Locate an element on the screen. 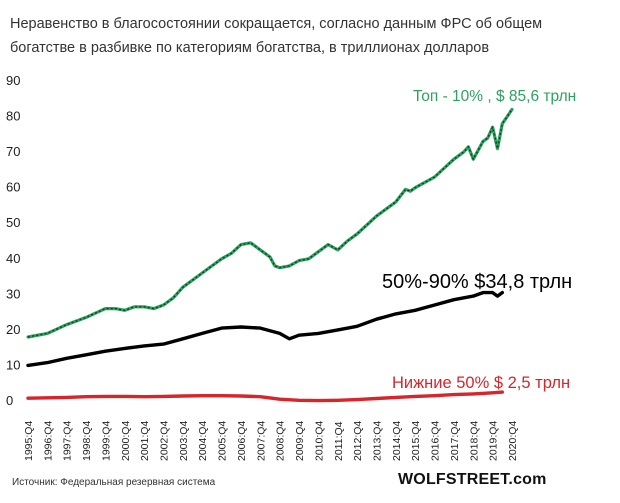 The image size is (620, 503). x-tick-label: 2003:Q4 is located at coordinates (184, 441).